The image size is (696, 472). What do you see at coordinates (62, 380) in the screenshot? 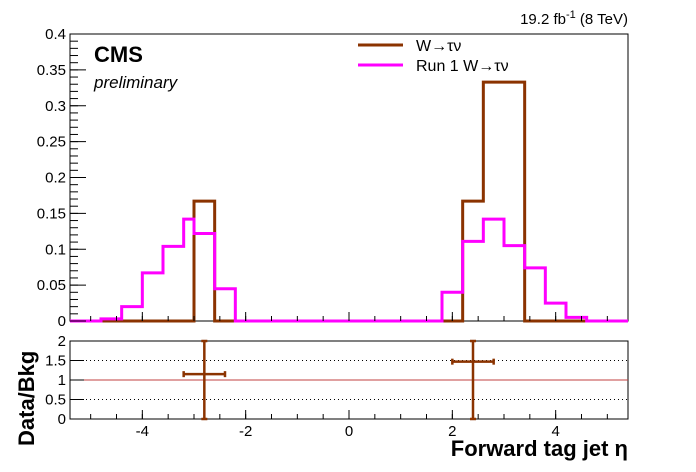
I see `ratio-y-tick-label: 1` at bounding box center [62, 380].